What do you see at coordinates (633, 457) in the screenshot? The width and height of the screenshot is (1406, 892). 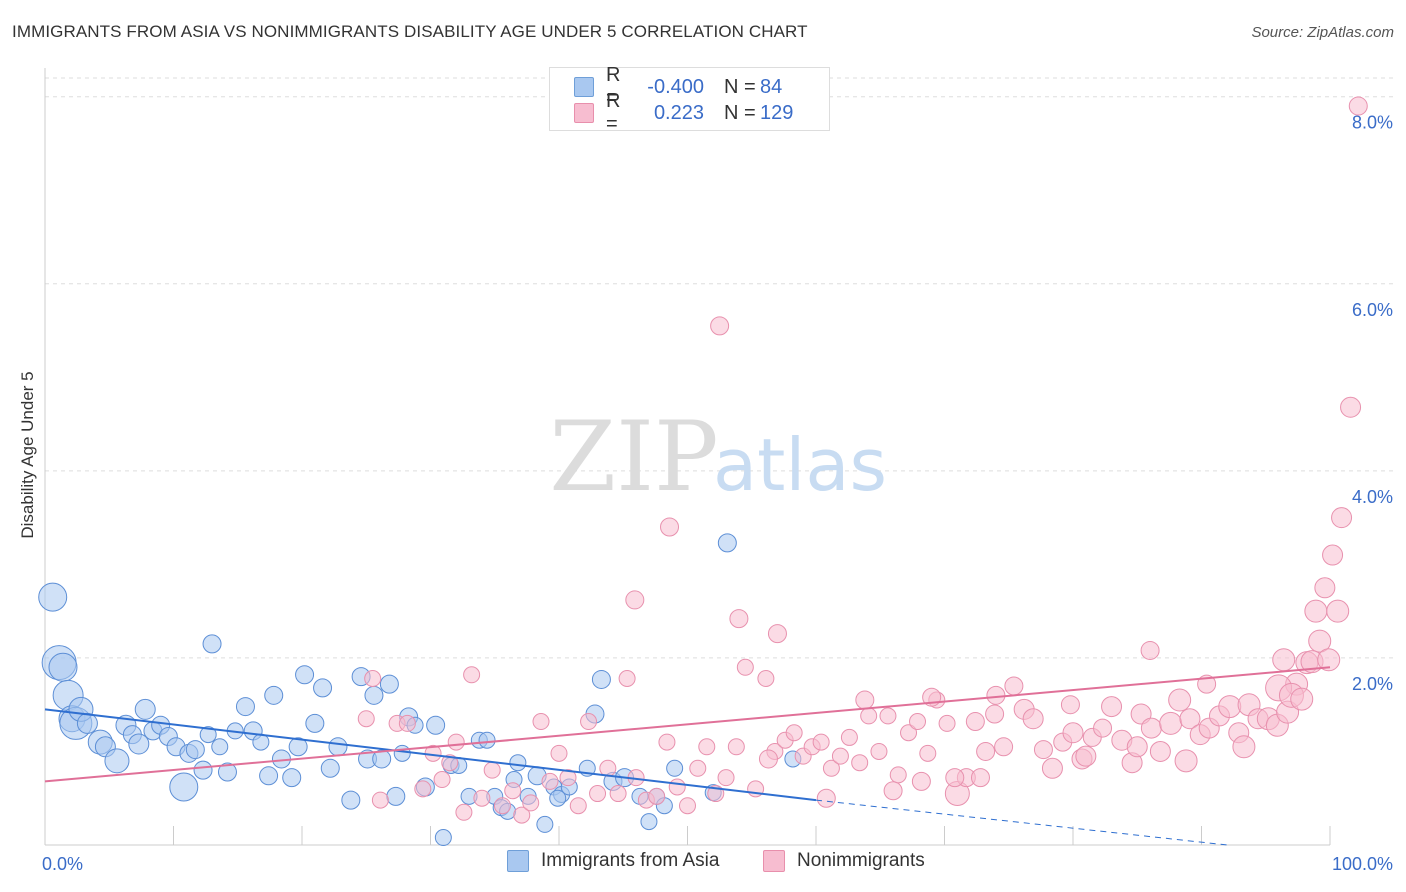 I see `watermark-zip: ZIP` at bounding box center [633, 457].